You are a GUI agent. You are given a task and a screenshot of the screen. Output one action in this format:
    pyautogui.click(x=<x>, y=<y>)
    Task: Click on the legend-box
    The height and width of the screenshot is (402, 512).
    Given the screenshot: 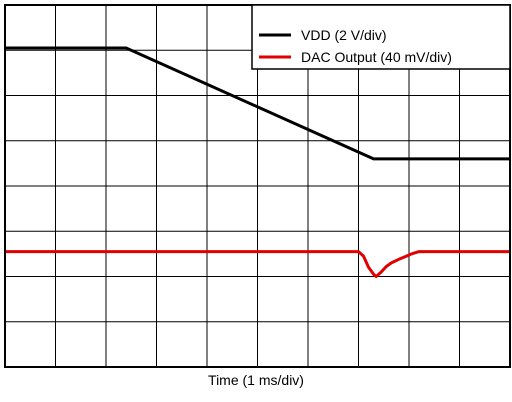 What is the action you would take?
    pyautogui.click(x=381, y=37)
    